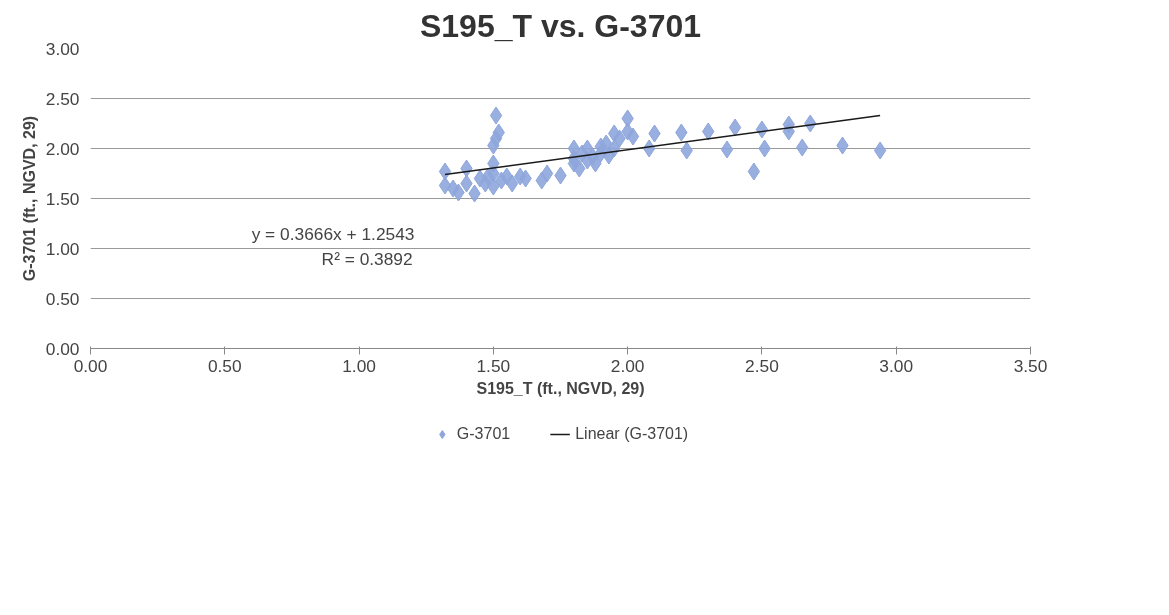 The height and width of the screenshot is (615, 1169). I want to click on x-tick-label: 3.50, so click(1030, 365).